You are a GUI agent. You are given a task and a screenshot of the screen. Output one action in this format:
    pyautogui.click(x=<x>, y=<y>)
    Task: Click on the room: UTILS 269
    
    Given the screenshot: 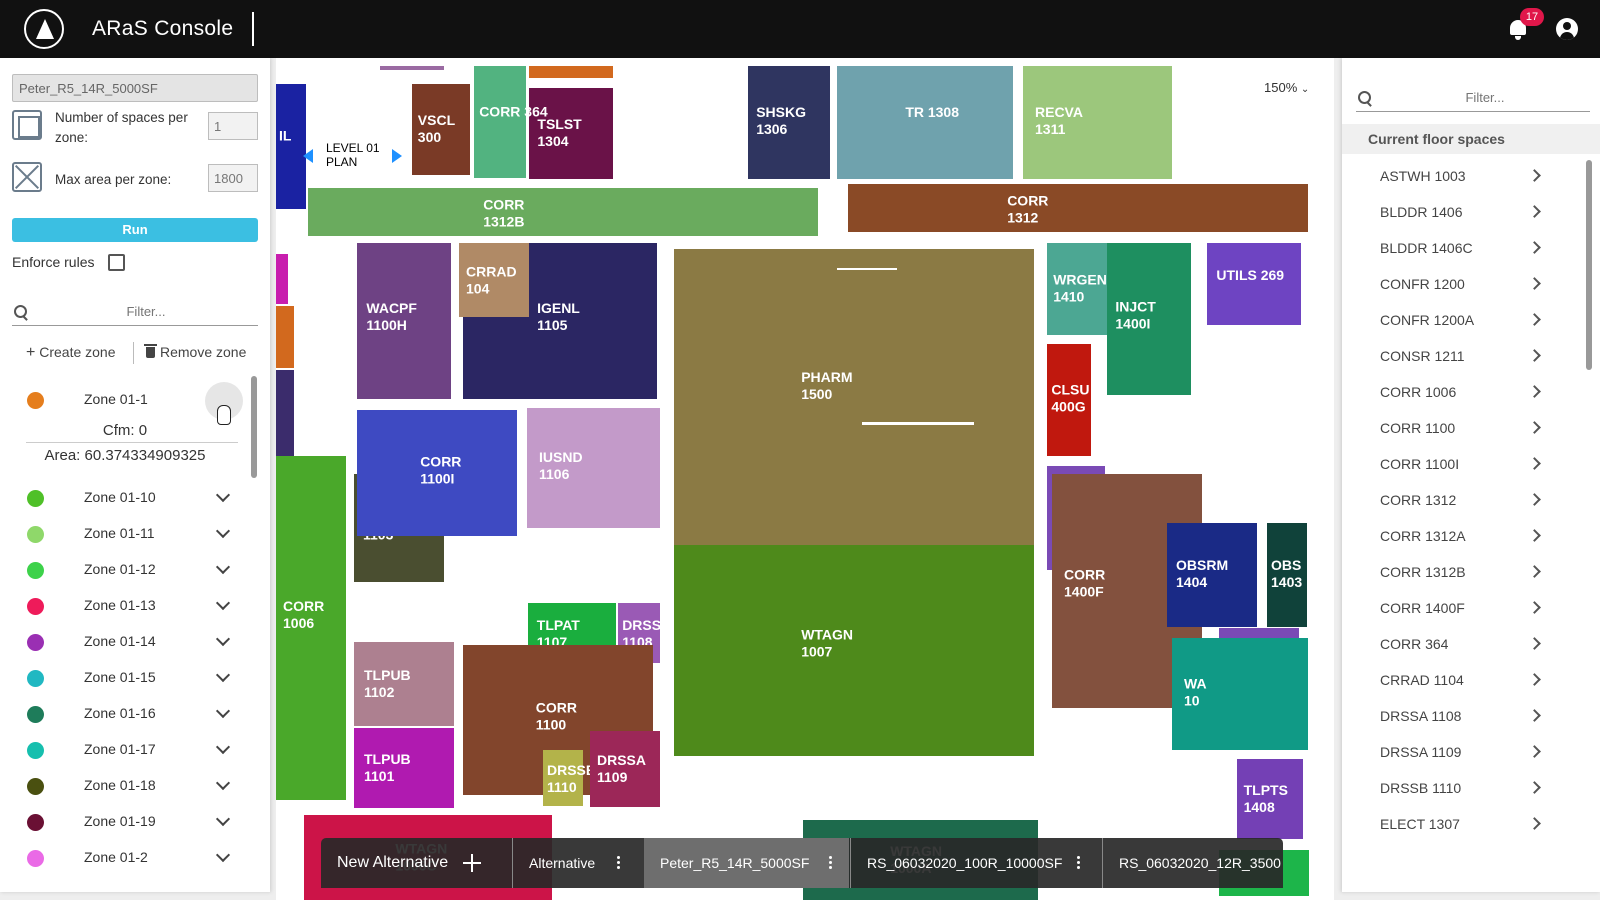 What is the action you would take?
    pyautogui.click(x=1254, y=284)
    